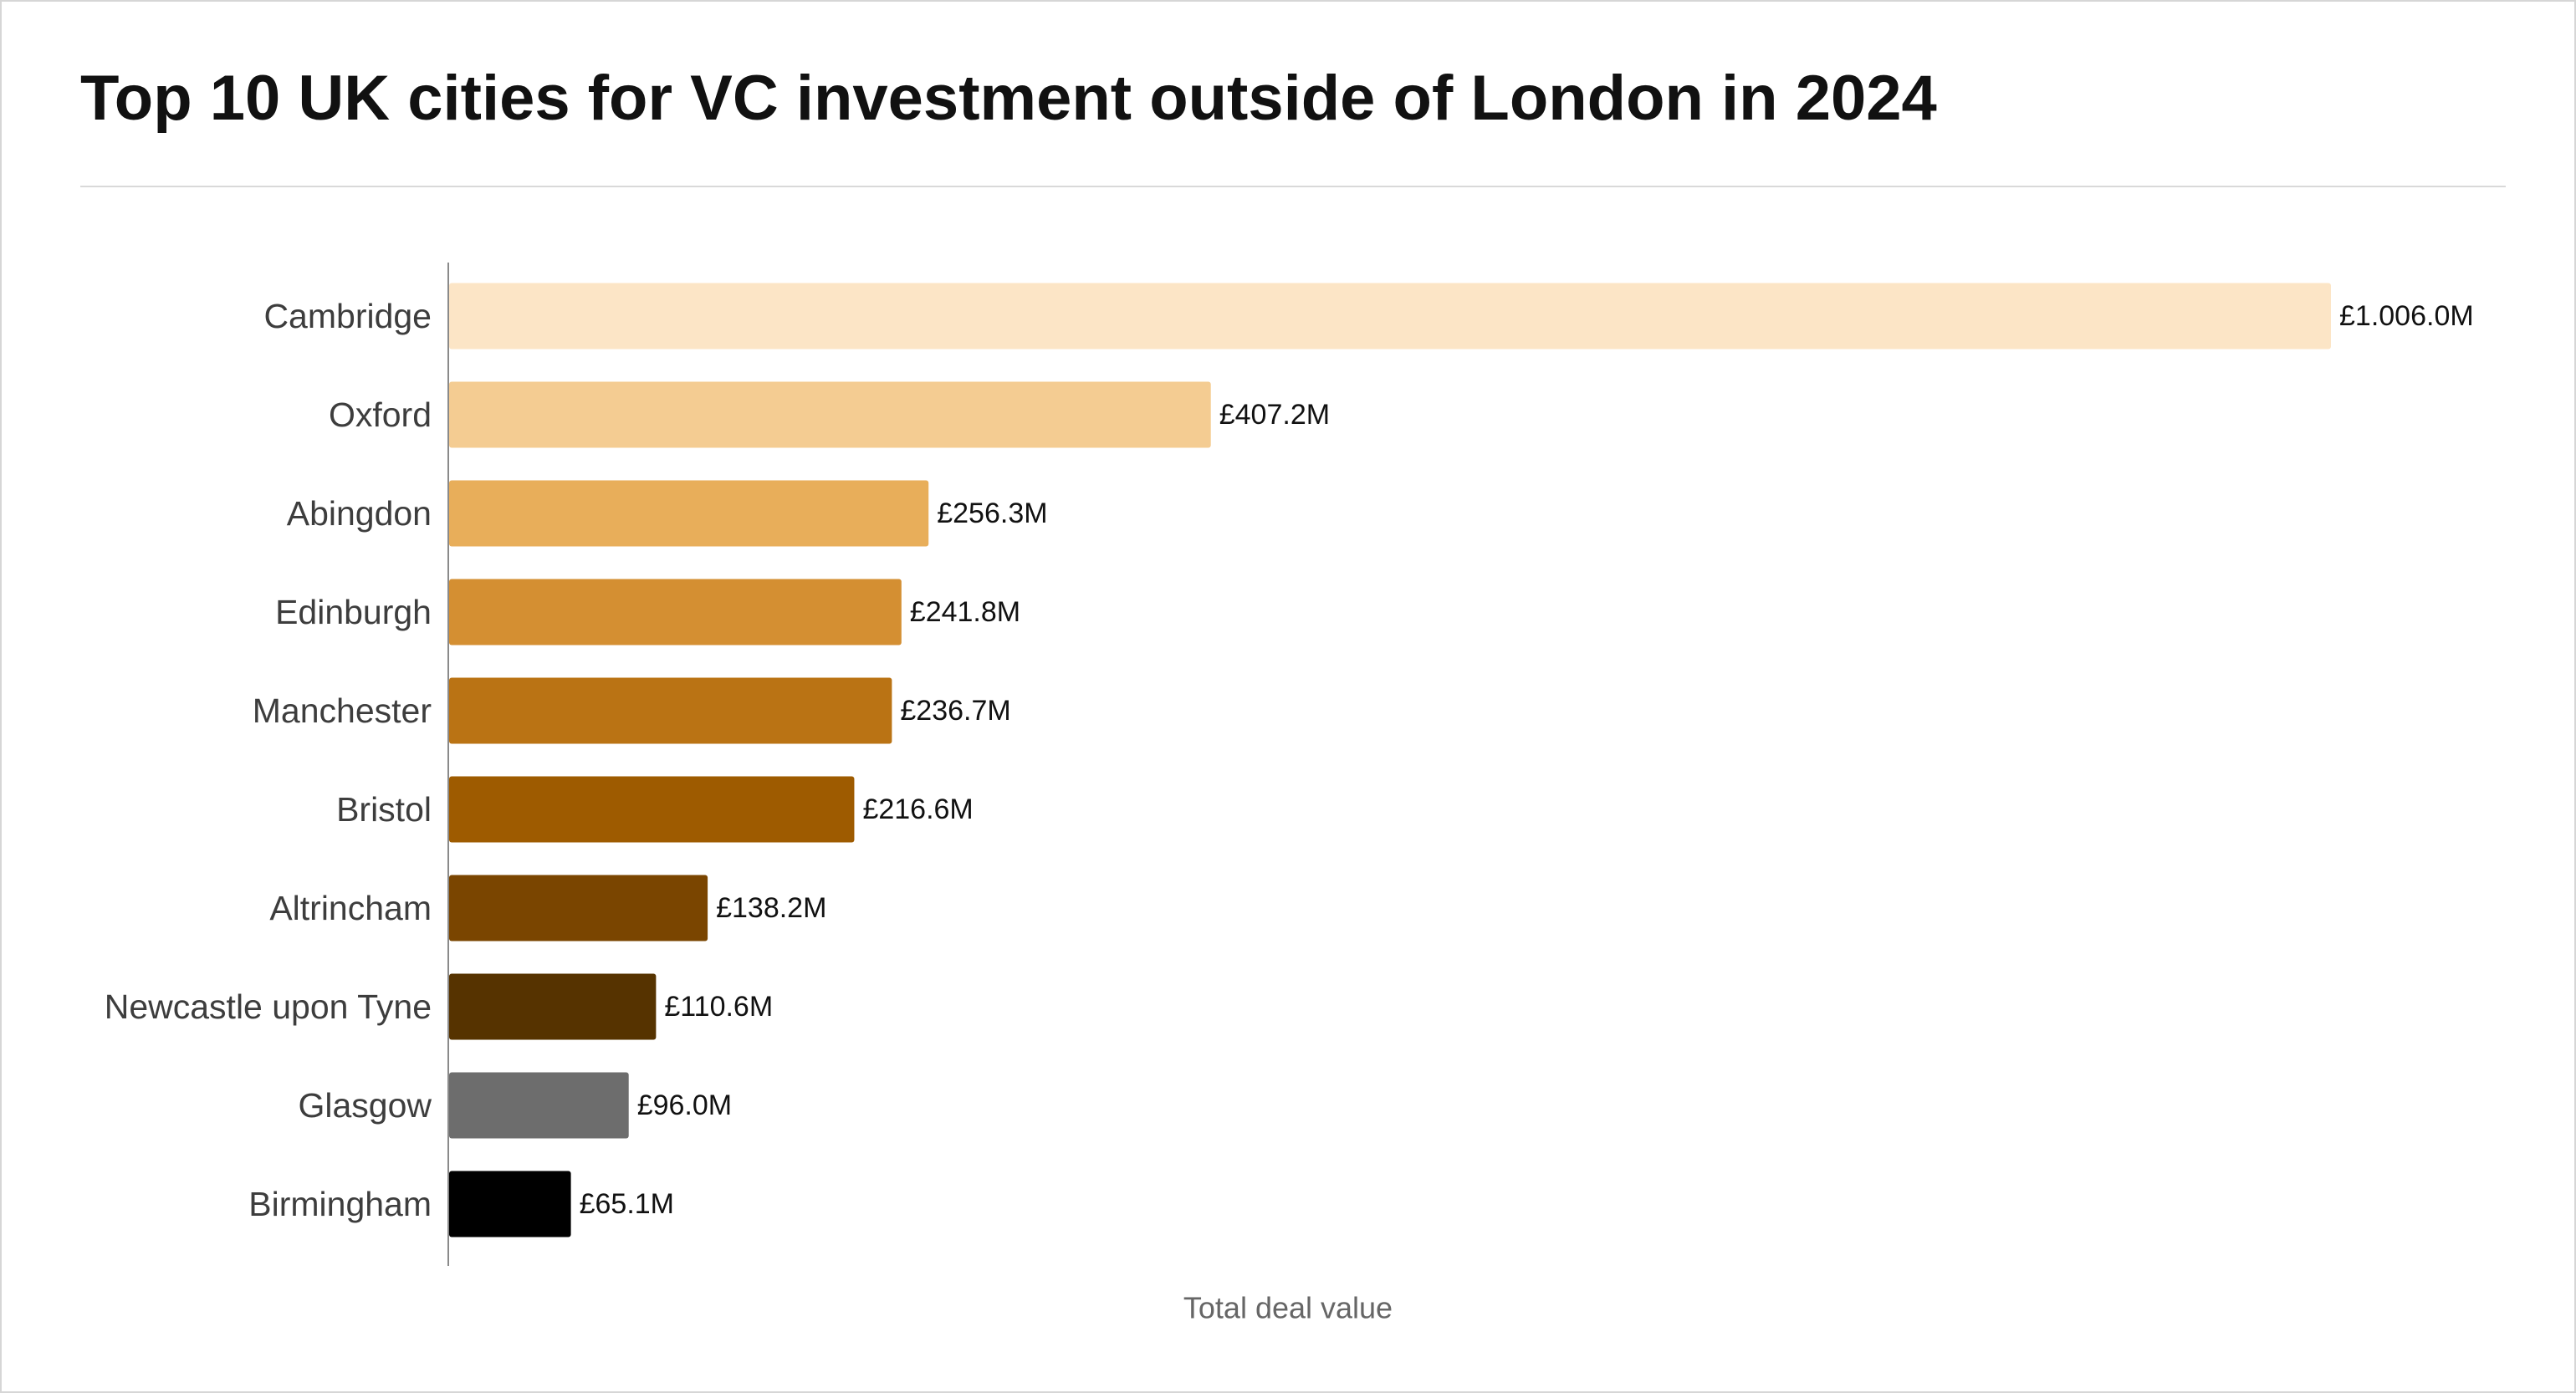  Describe the element at coordinates (1293, 187) in the screenshot. I see `title-divider` at that location.